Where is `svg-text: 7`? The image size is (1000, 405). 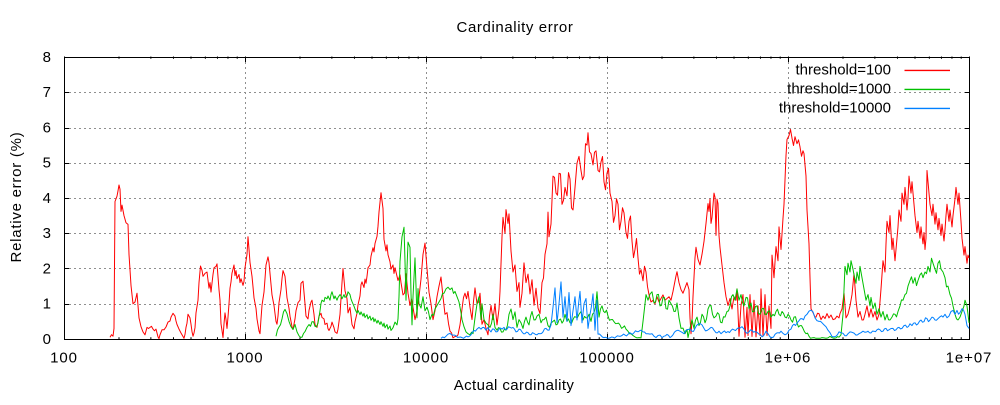 svg-text: 7 is located at coordinates (47, 92).